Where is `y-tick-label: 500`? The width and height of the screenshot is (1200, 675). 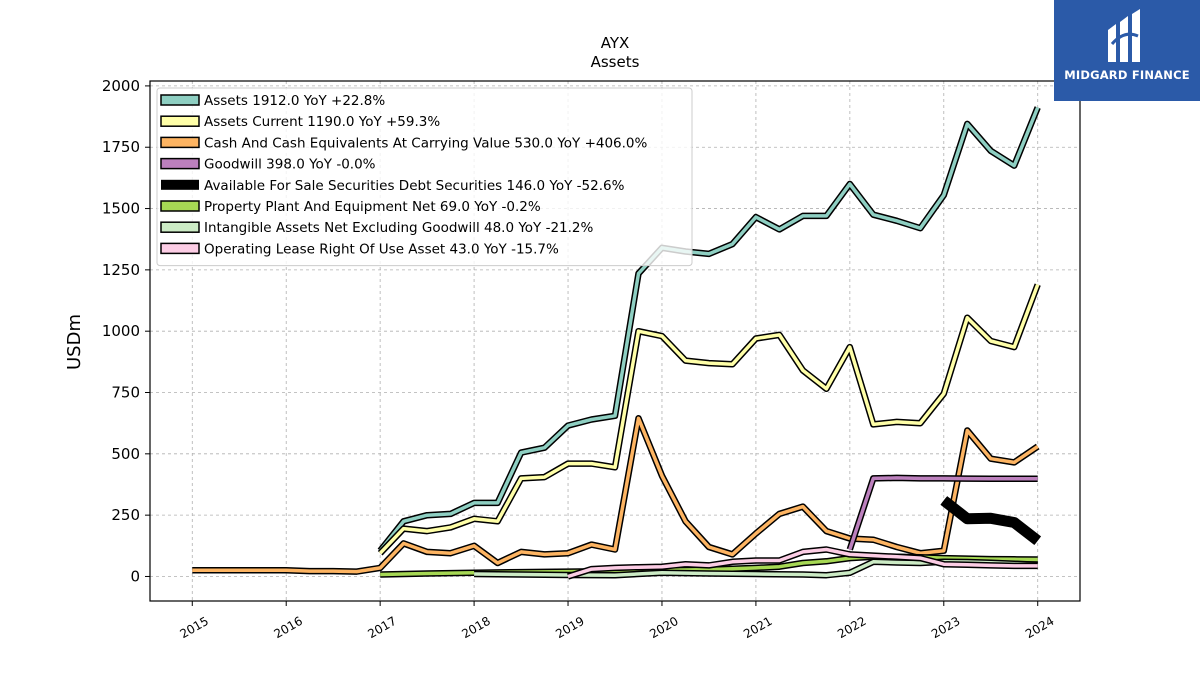 y-tick-label: 500 is located at coordinates (125, 454).